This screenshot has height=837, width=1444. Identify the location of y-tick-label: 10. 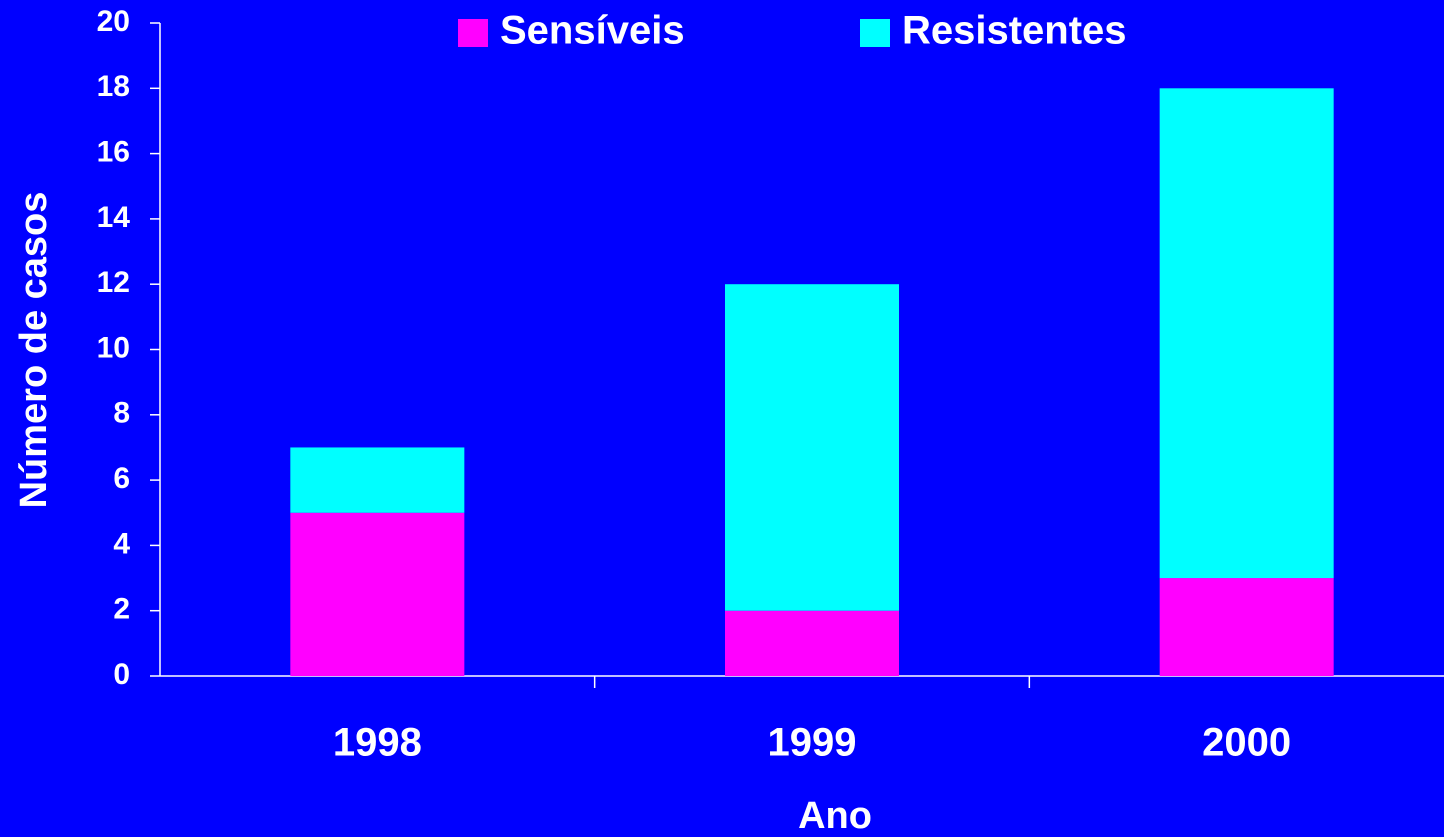
(113, 347).